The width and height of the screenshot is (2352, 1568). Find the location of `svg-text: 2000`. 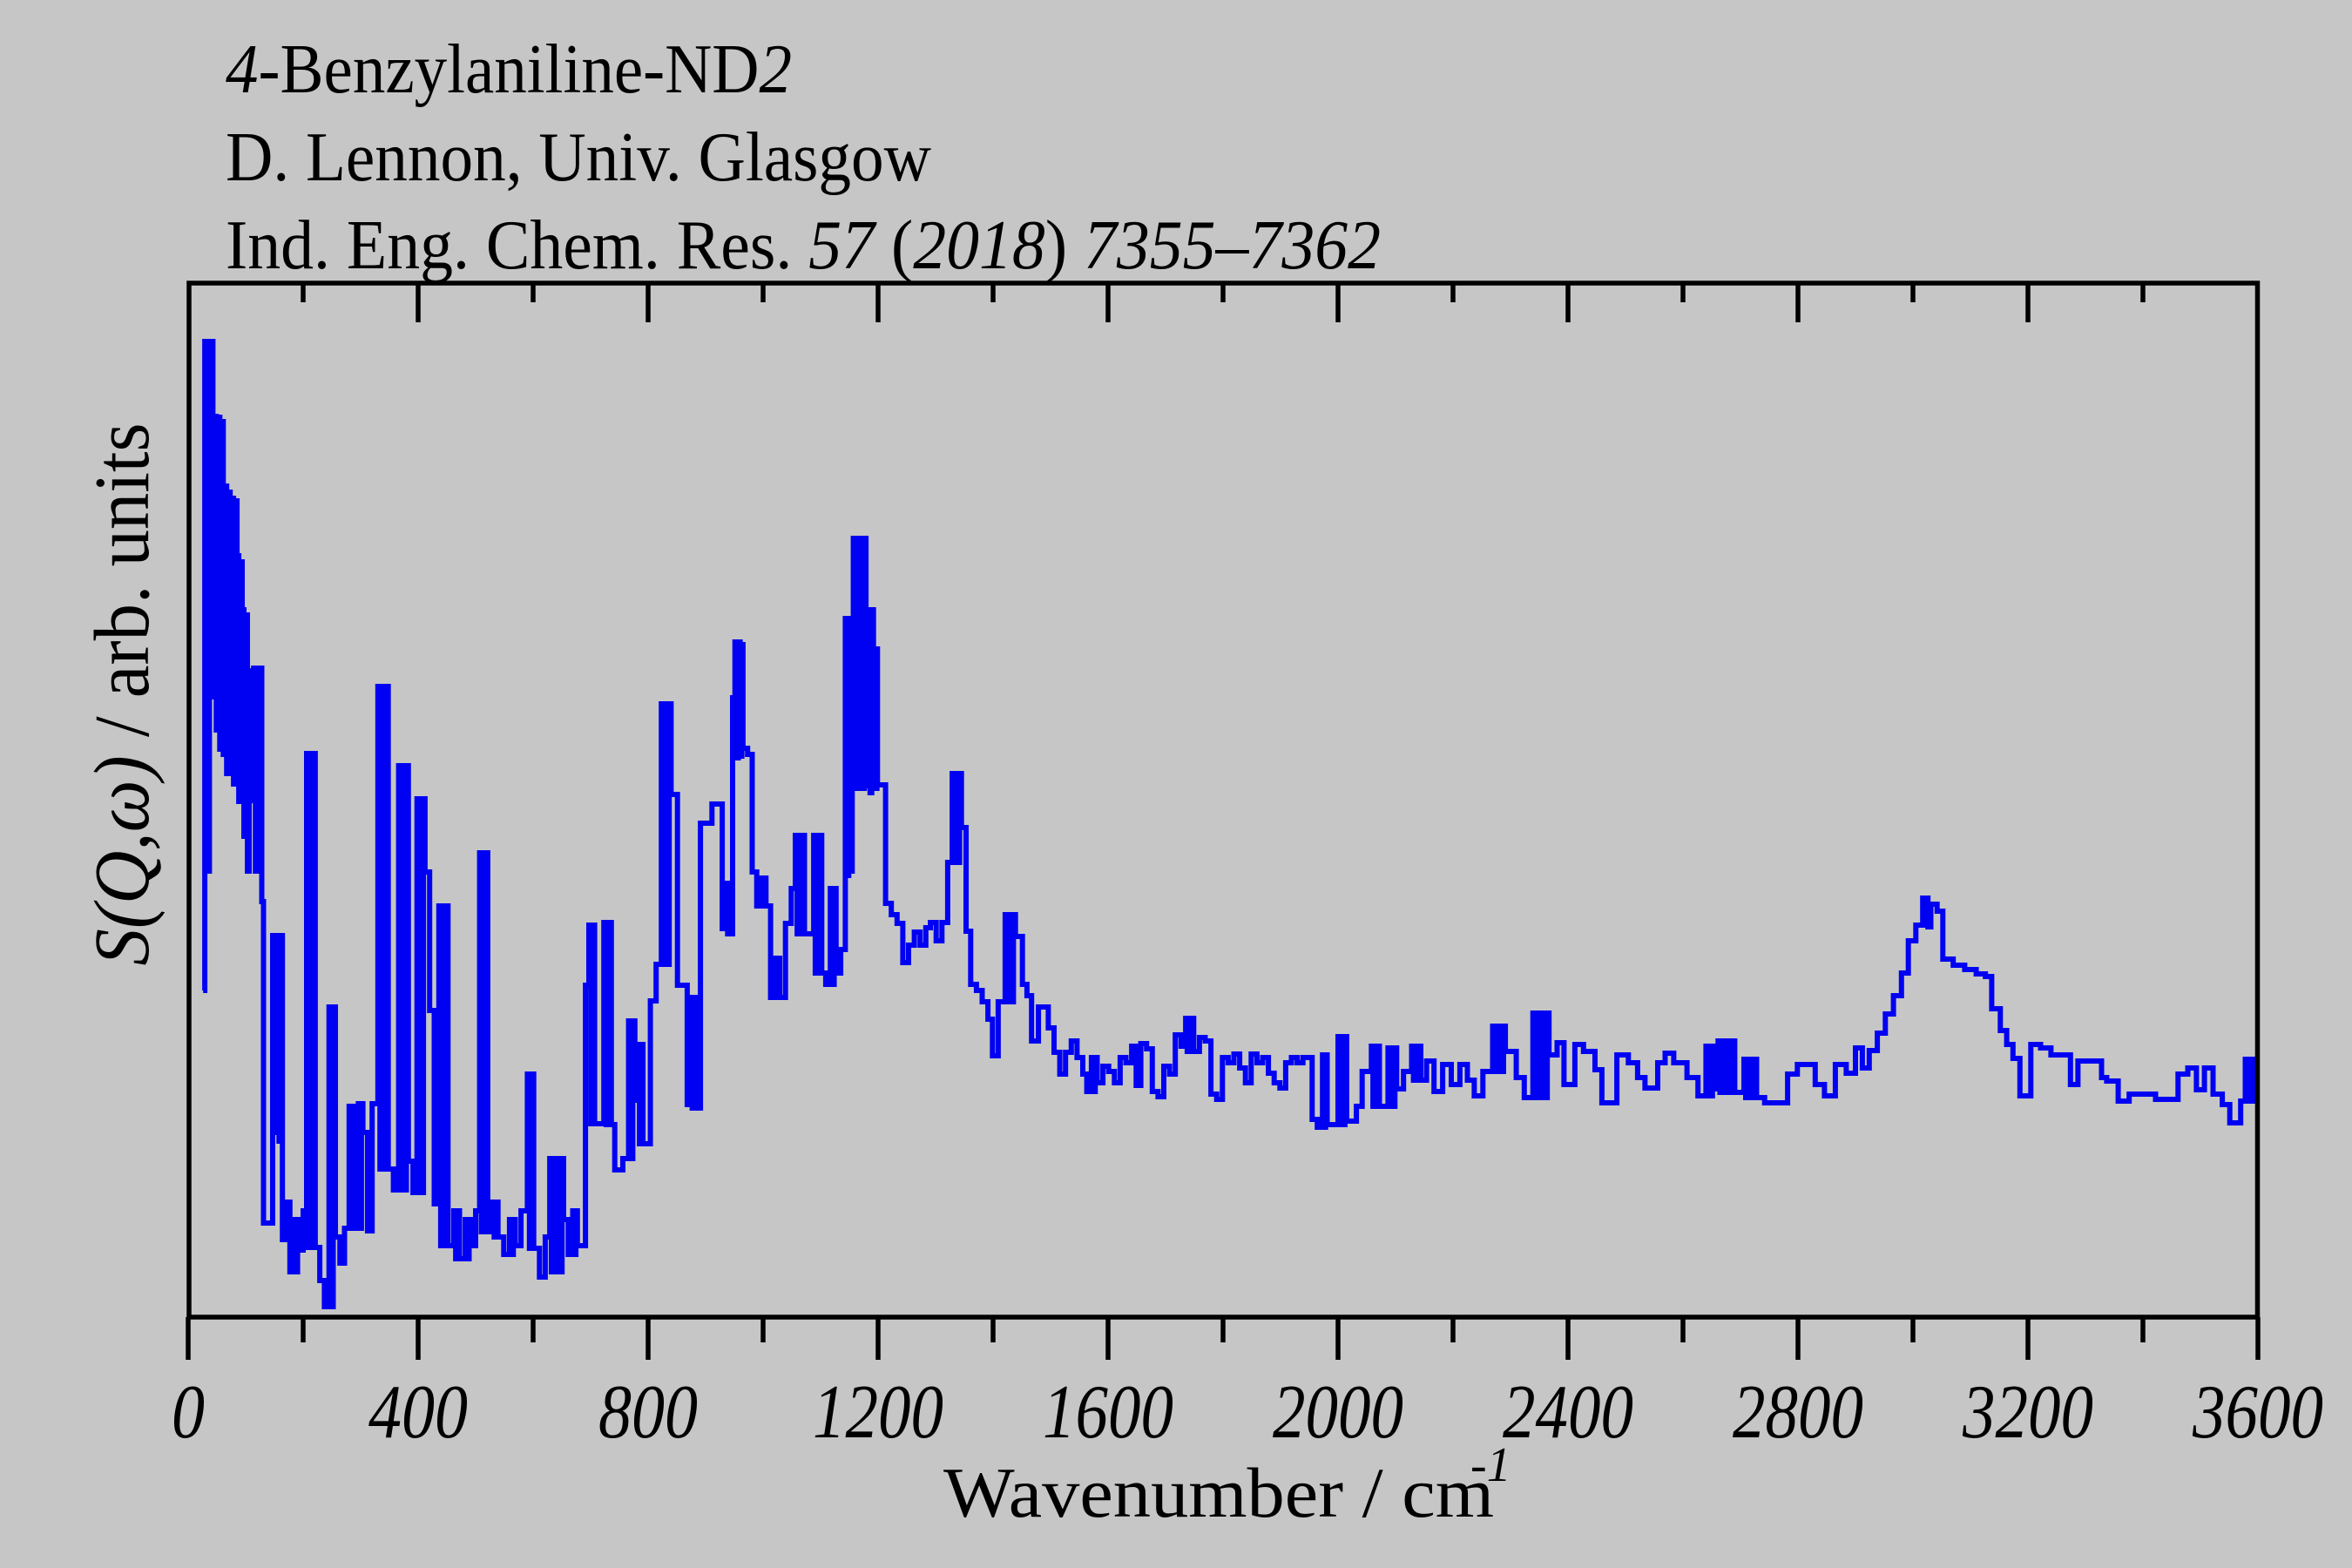

svg-text: 2000 is located at coordinates (1338, 1412).